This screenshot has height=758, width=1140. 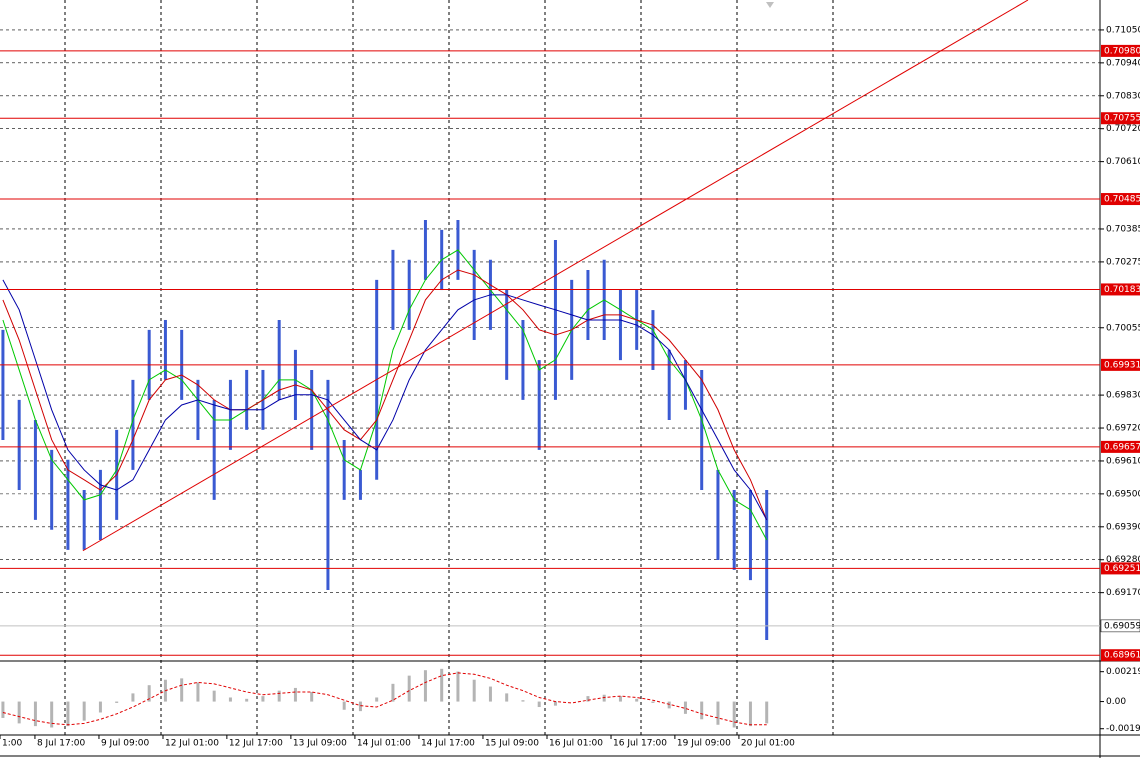 What do you see at coordinates (1123, 593) in the screenshot?
I see `y-tick-label: 0.69170` at bounding box center [1123, 593].